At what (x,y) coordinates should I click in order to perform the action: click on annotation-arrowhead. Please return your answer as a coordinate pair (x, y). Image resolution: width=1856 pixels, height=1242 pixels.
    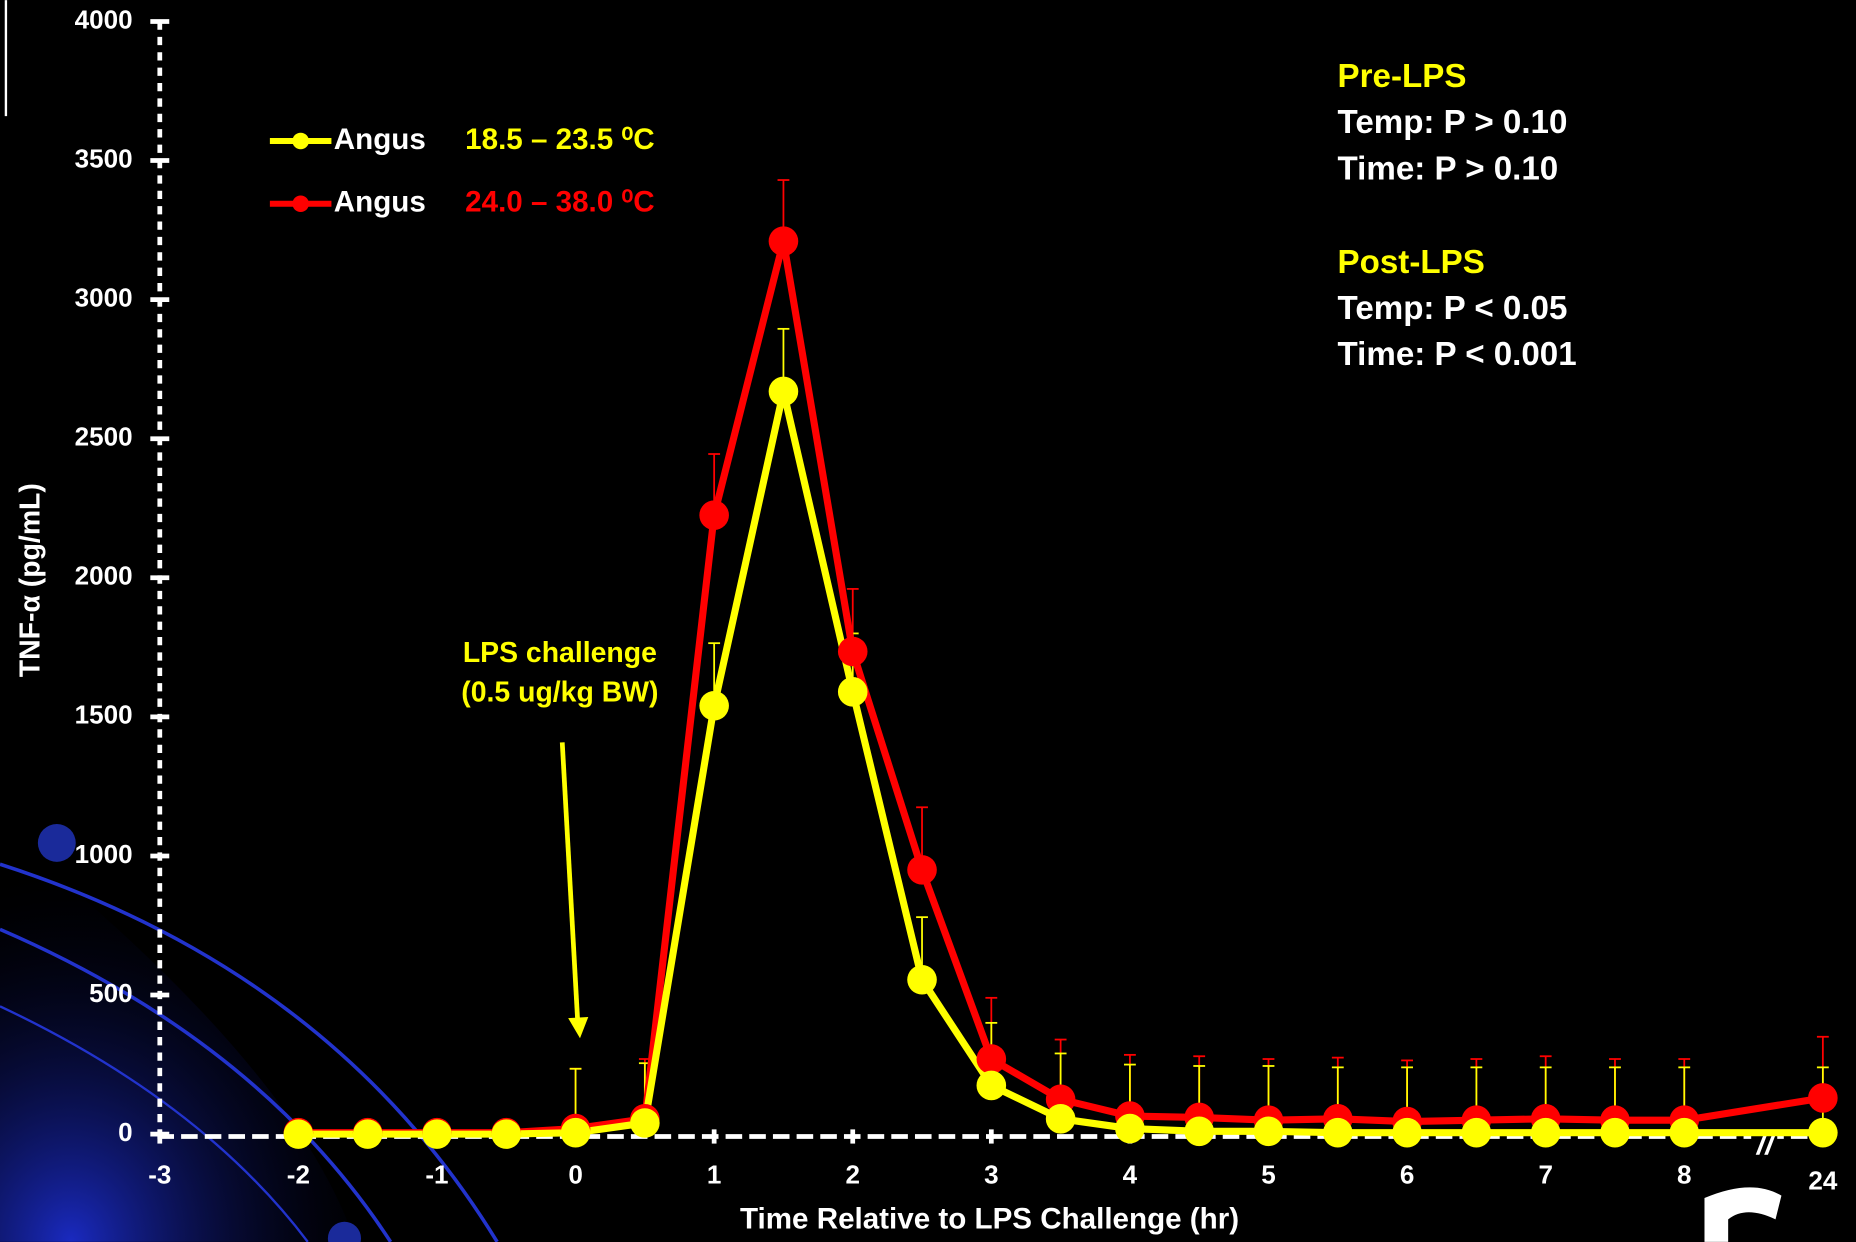
    Looking at the image, I should click on (578, 1027).